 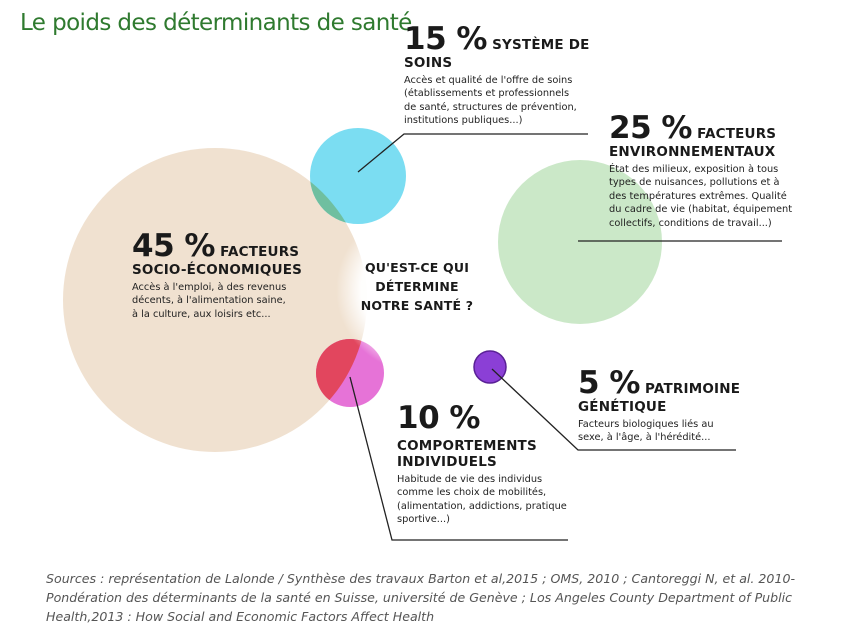 I want to click on desc-line: des températures extrêmes. Qualité, so click(x=698, y=196).